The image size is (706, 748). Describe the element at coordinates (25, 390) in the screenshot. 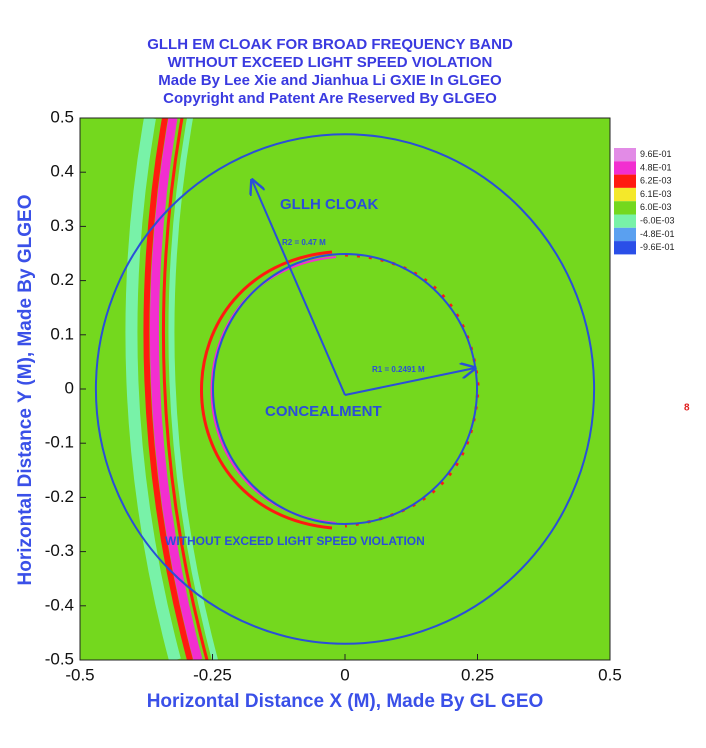

I see `y-axis-label: Horizontal Distance Y (M), Made By GLGEO` at that location.